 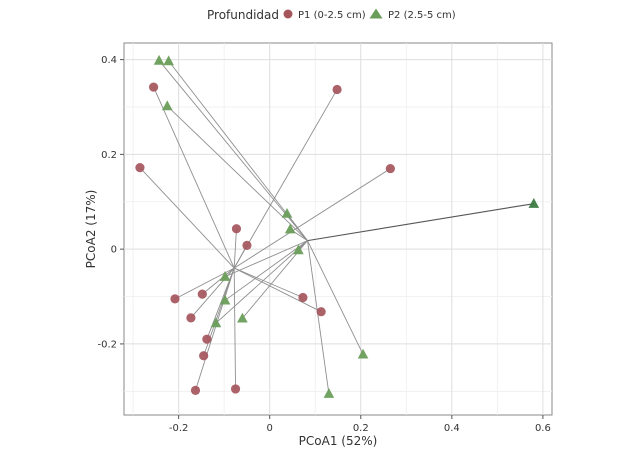 What do you see at coordinates (288, 14) in the screenshot?
I see `legend-p1-marker` at bounding box center [288, 14].